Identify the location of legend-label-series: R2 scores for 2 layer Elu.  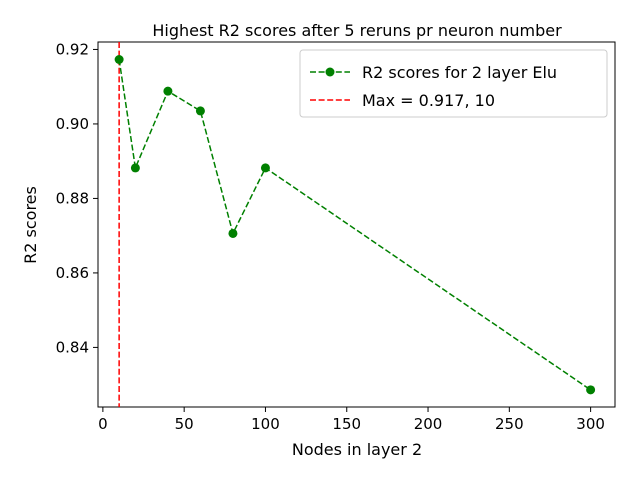
(459, 72).